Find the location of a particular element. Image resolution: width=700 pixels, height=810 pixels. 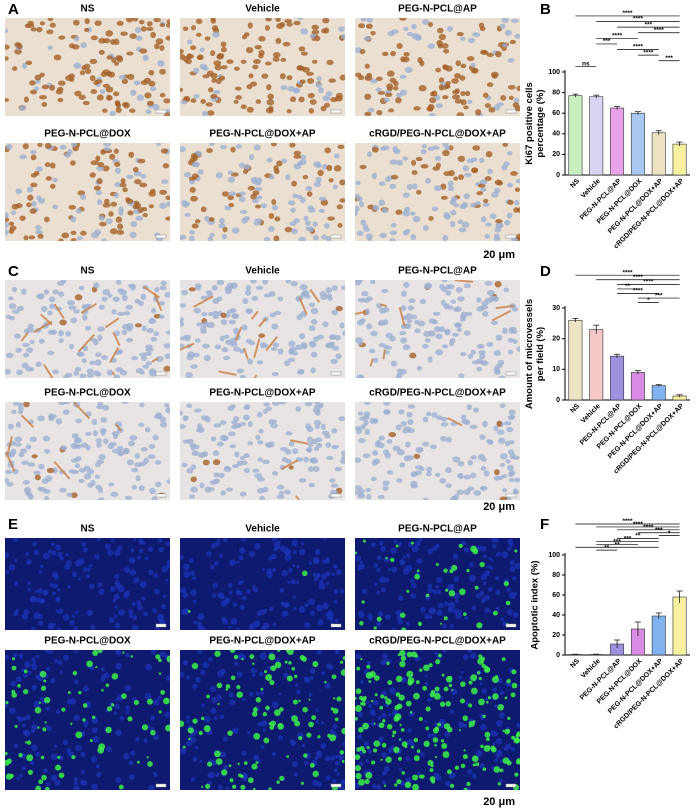

micrograph is located at coordinates (437, 329).